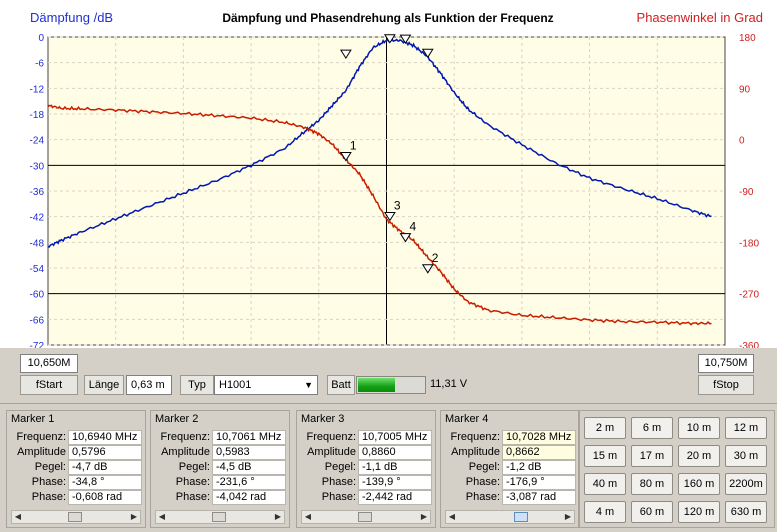 The height and width of the screenshot is (532, 777). What do you see at coordinates (49, 385) in the screenshot?
I see `fstart-button: fStart` at bounding box center [49, 385].